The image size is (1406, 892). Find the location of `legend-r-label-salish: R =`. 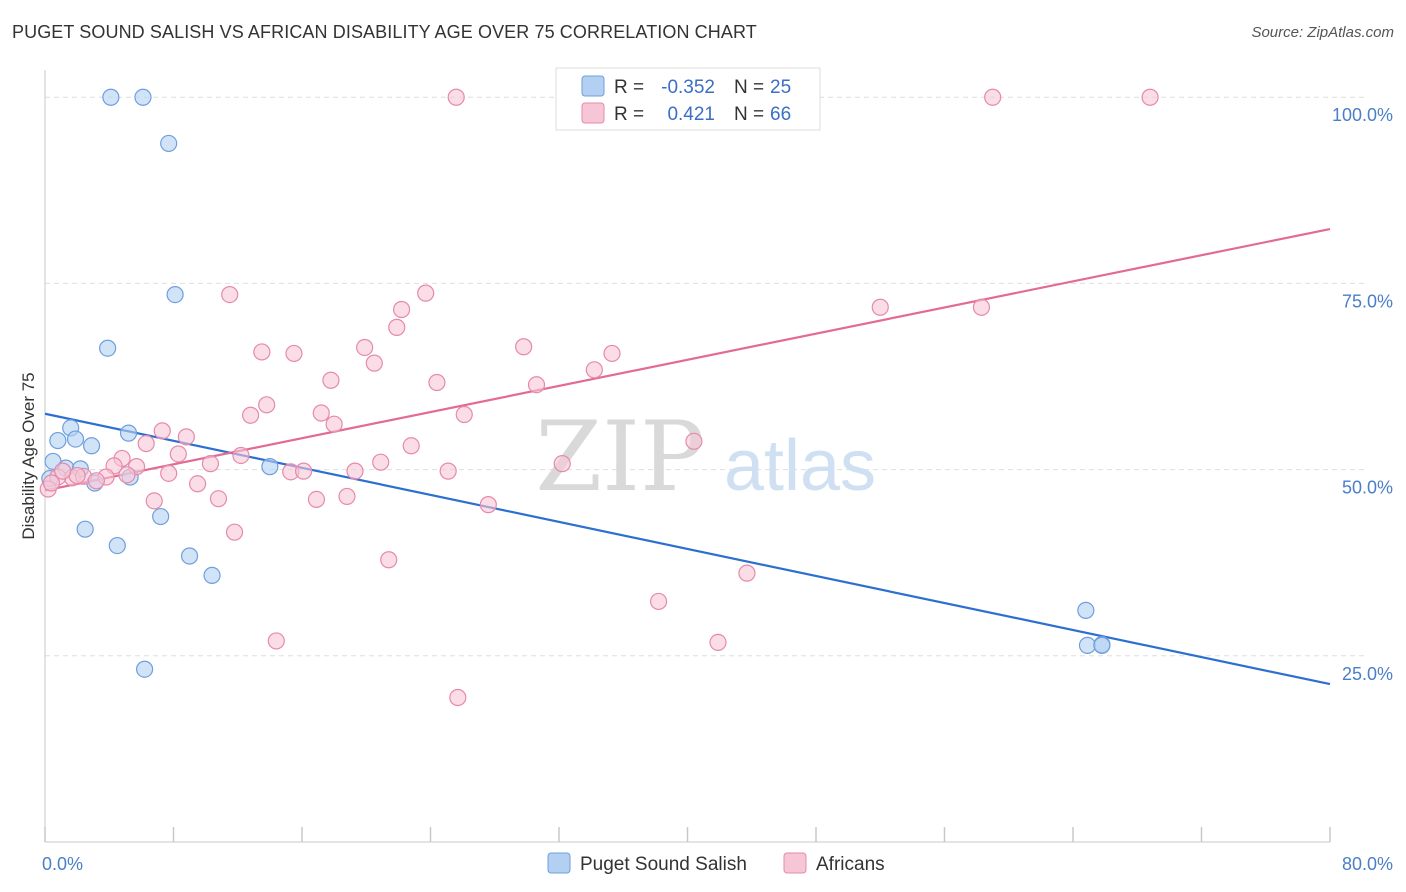

legend-r-label-salish: R = is located at coordinates (629, 87).